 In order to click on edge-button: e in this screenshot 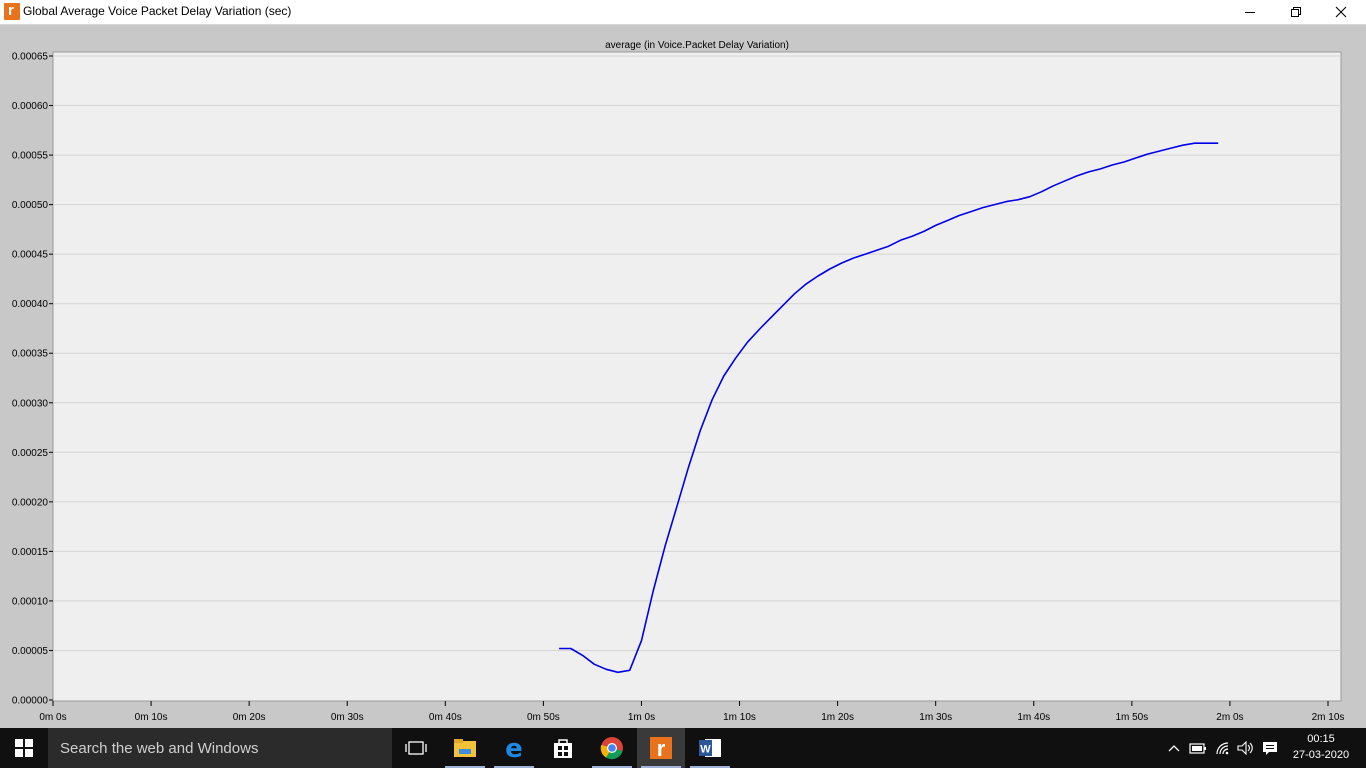, I will do `click(514, 748)`.